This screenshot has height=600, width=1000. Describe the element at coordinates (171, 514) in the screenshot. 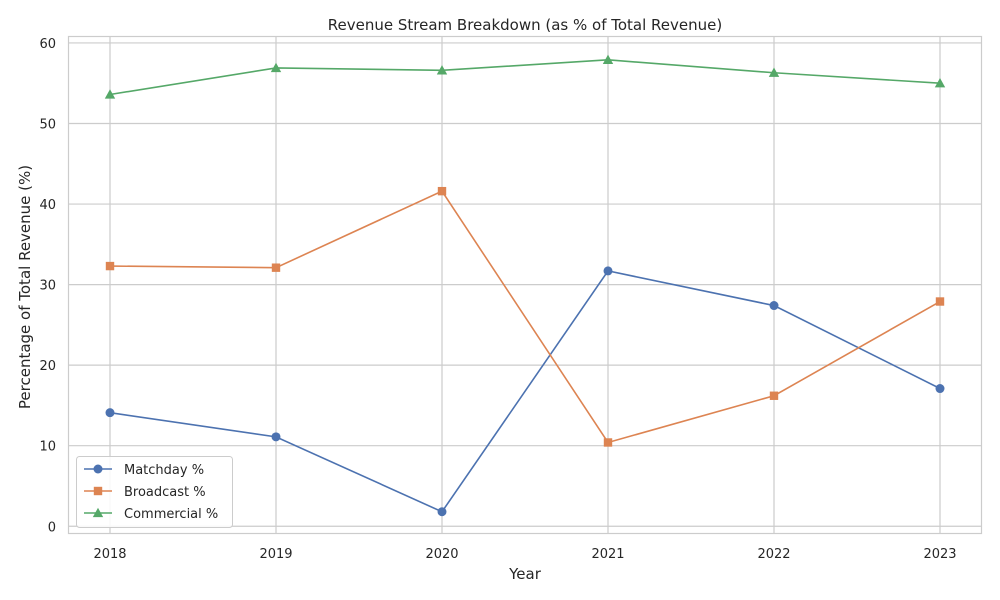

I see `legend-label: Commercial %` at that location.